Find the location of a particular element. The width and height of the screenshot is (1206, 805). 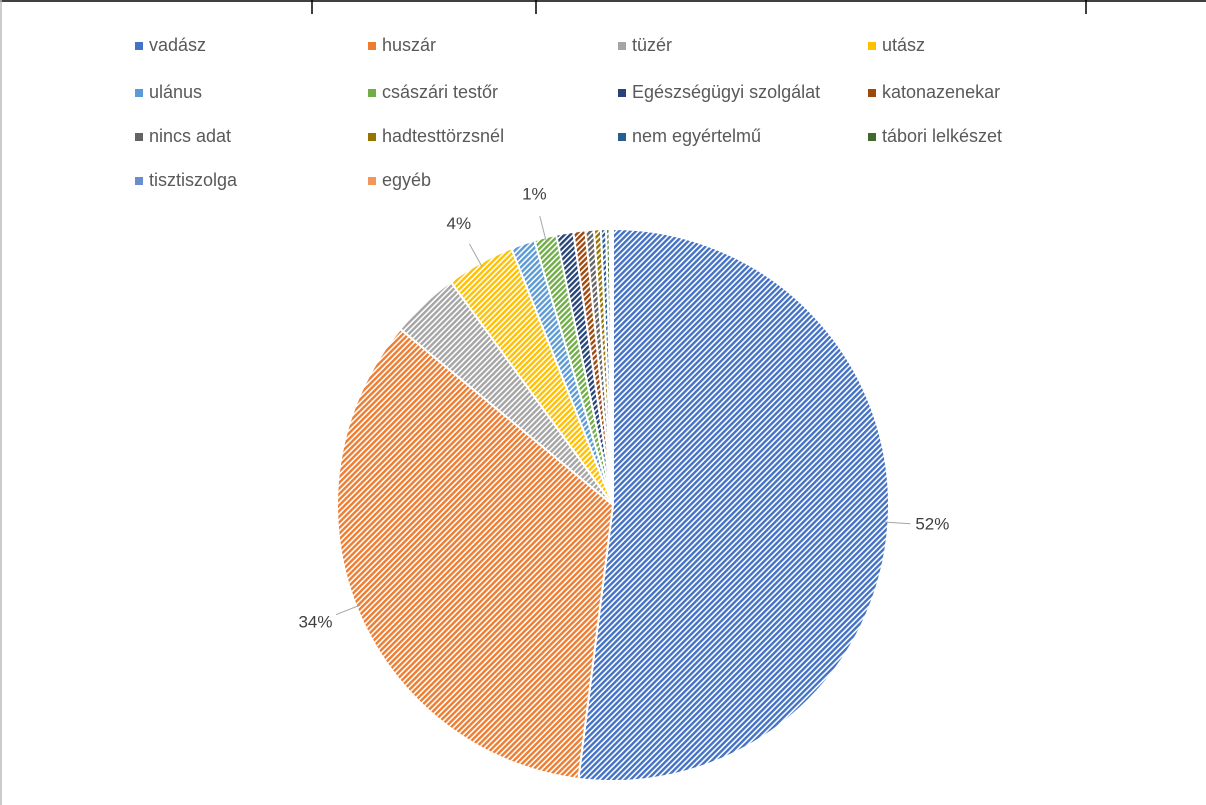

legend-text: huszár is located at coordinates (409, 45).